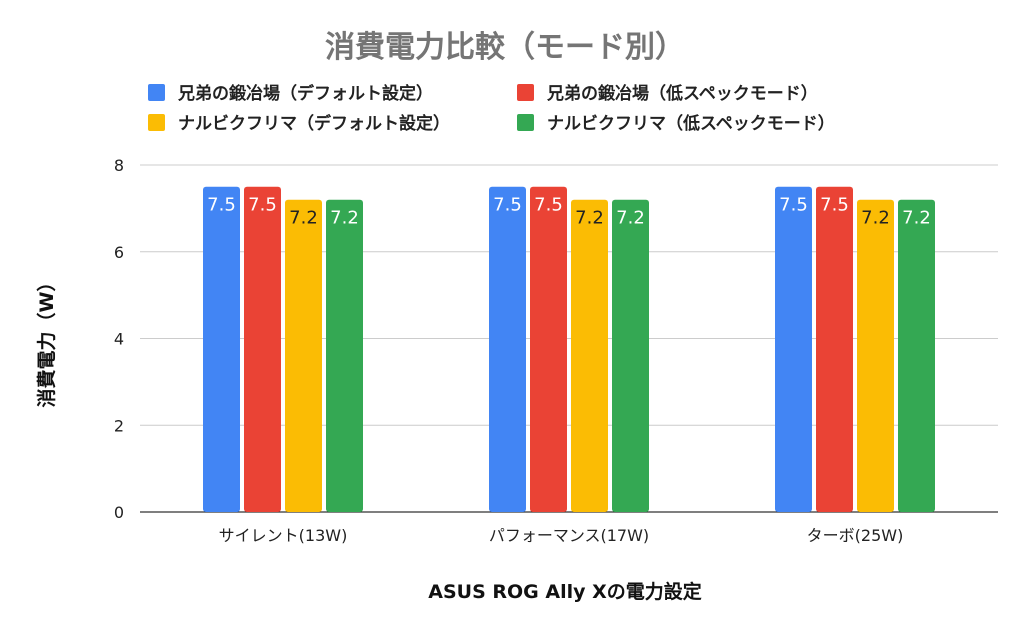 The image size is (1024, 632). I want to click on y-axis-ticks: 0 2 4 6 8, so click(119, 339).